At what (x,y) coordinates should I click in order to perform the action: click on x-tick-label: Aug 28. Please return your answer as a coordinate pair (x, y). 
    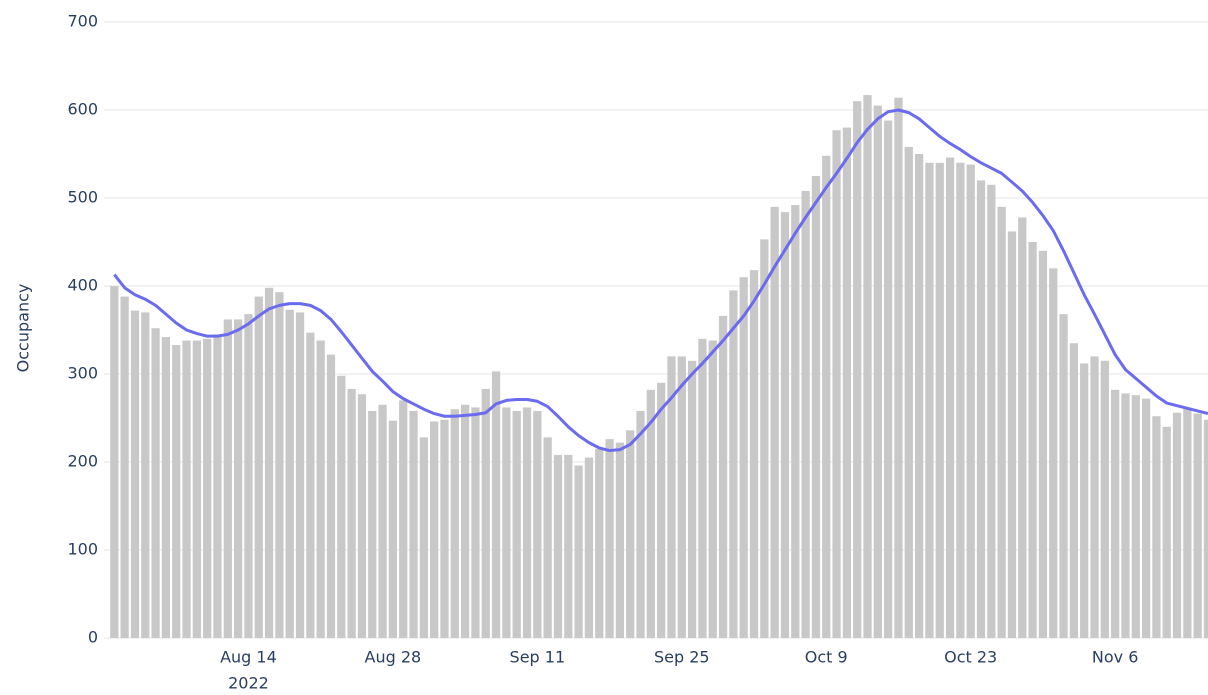
    Looking at the image, I should click on (393, 657).